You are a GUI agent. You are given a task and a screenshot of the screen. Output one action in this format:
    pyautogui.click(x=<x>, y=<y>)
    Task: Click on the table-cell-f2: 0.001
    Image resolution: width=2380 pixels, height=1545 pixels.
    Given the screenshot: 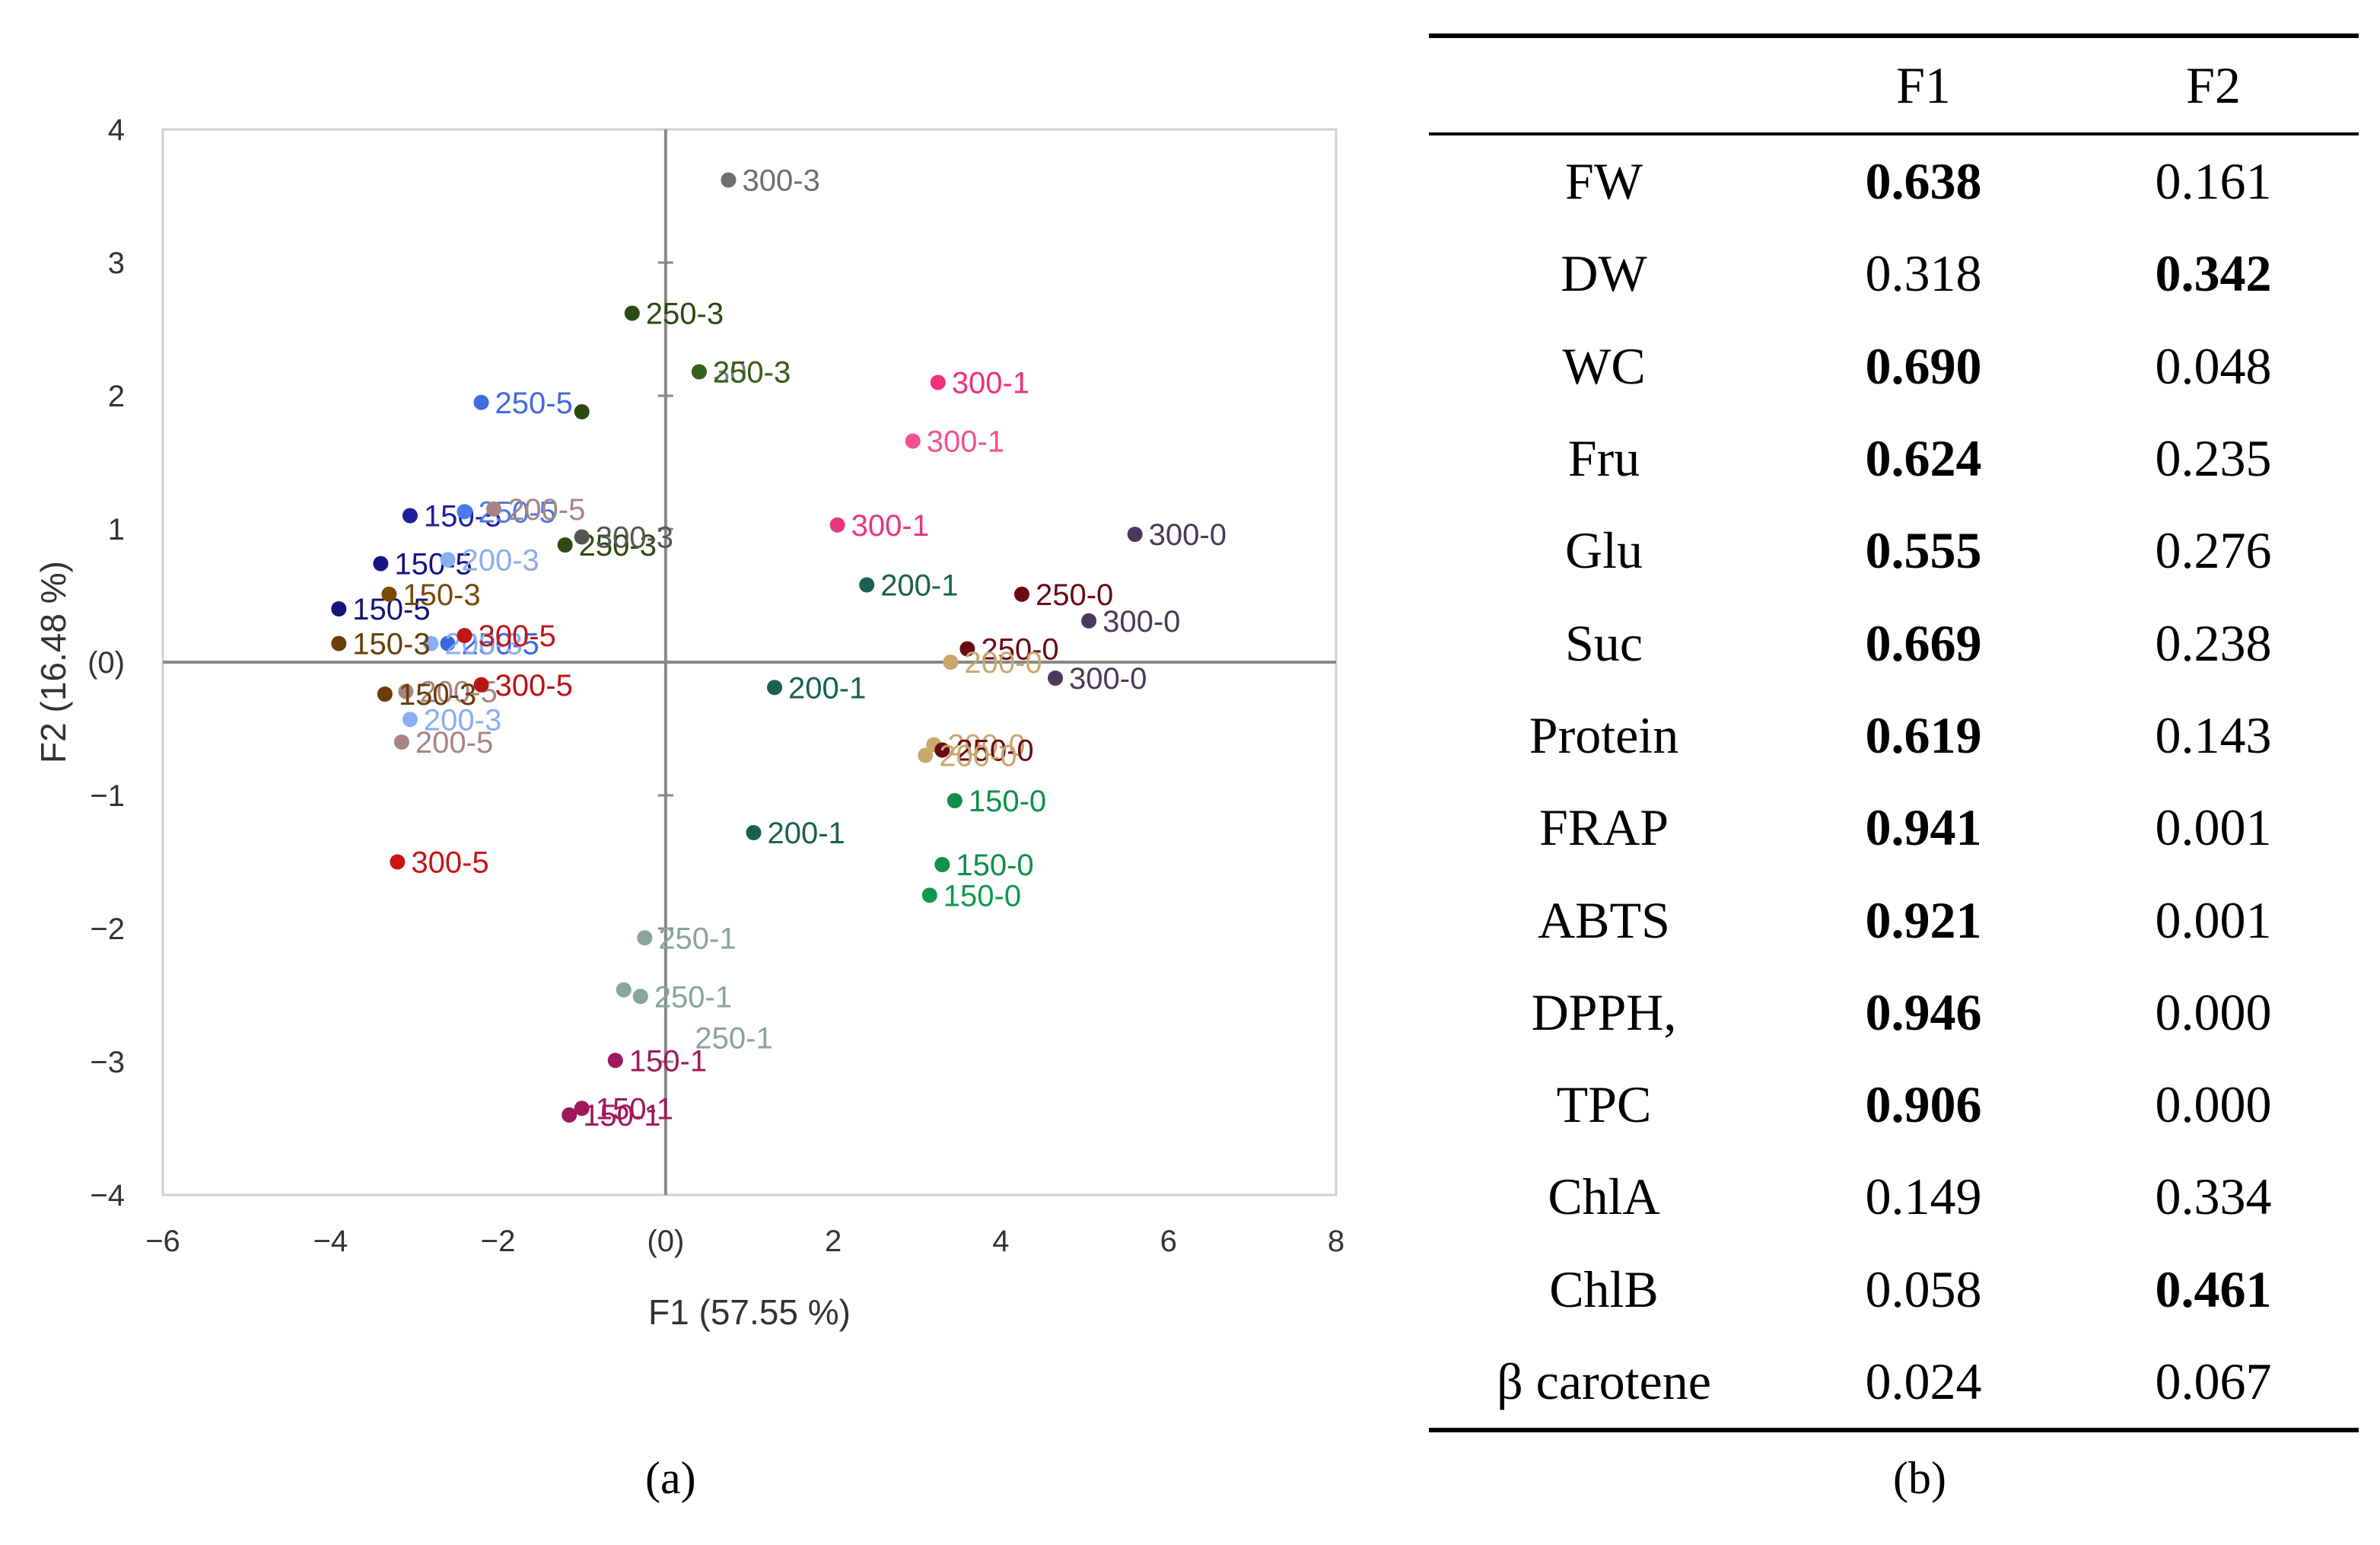 What is the action you would take?
    pyautogui.click(x=2213, y=827)
    